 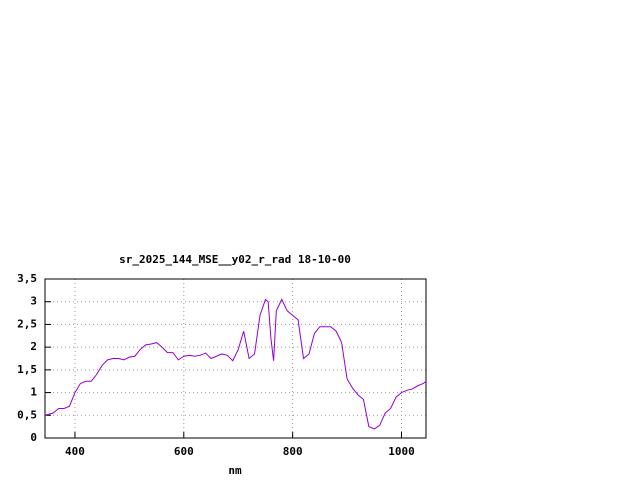 What do you see at coordinates (401, 451) in the screenshot?
I see `x-tick-label: 1000` at bounding box center [401, 451].